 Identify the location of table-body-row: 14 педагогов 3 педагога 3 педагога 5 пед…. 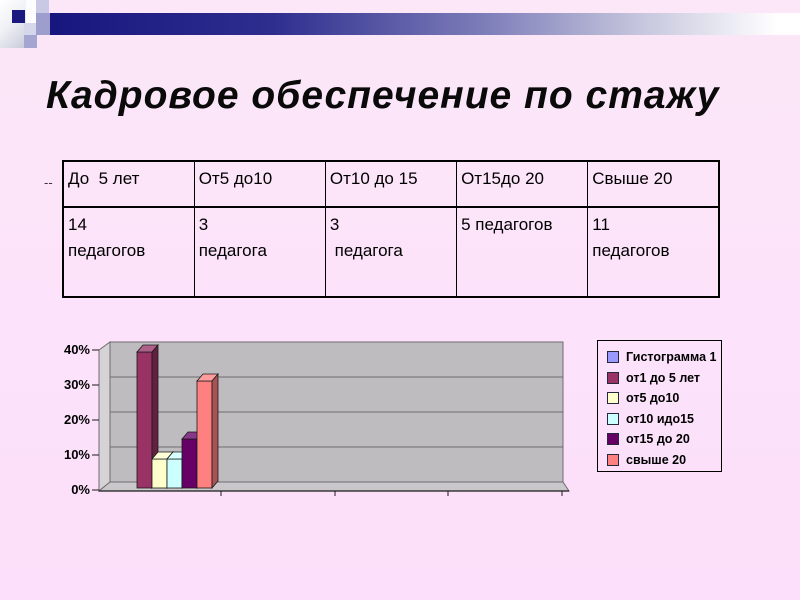
(391, 252).